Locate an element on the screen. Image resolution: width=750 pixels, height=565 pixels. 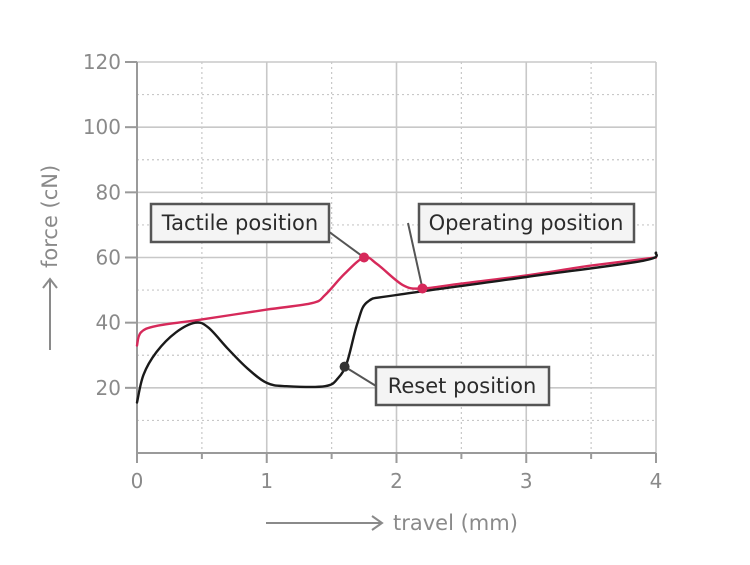
tactile-point-marker is located at coordinates (364, 257).